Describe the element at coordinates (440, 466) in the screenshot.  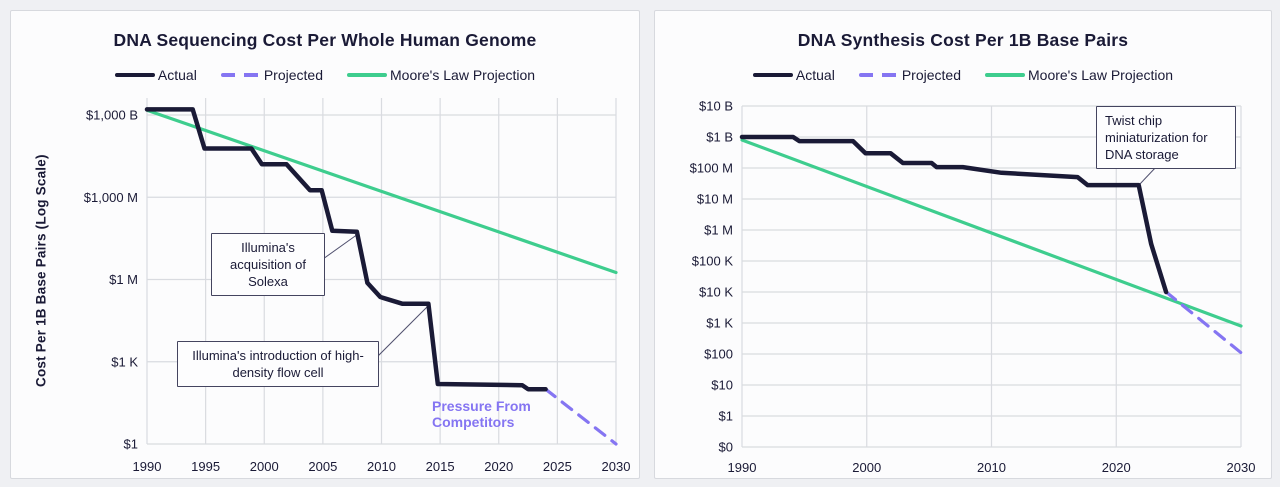
I see `x-tick-label: 2015` at that location.